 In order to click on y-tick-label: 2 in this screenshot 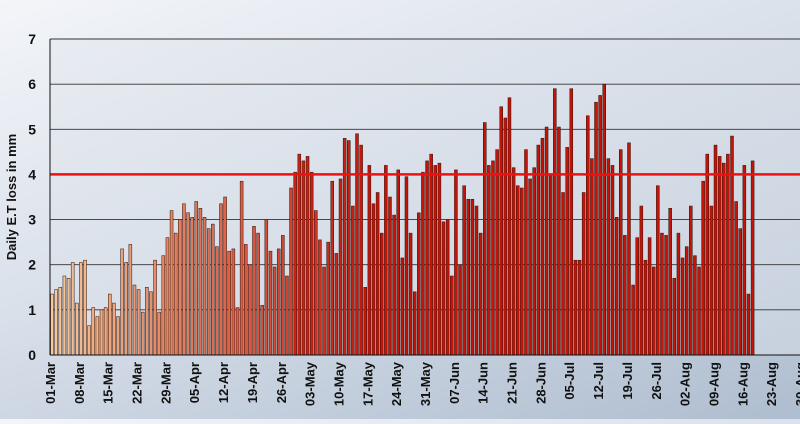, I will do `click(32, 265)`.